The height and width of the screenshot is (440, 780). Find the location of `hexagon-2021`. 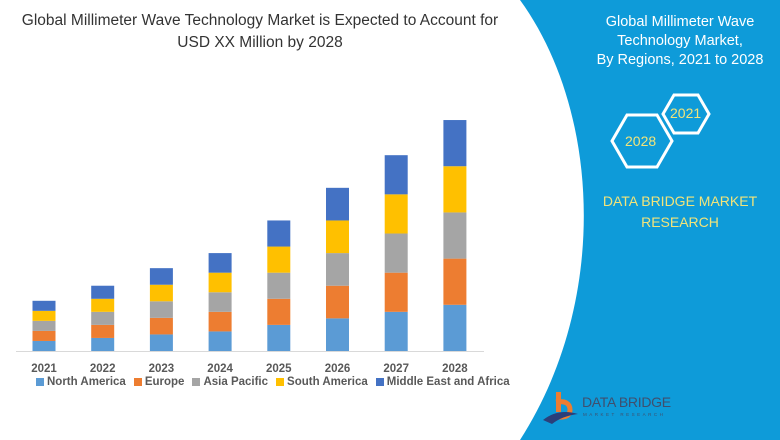

hexagon-2021 is located at coordinates (686, 114).